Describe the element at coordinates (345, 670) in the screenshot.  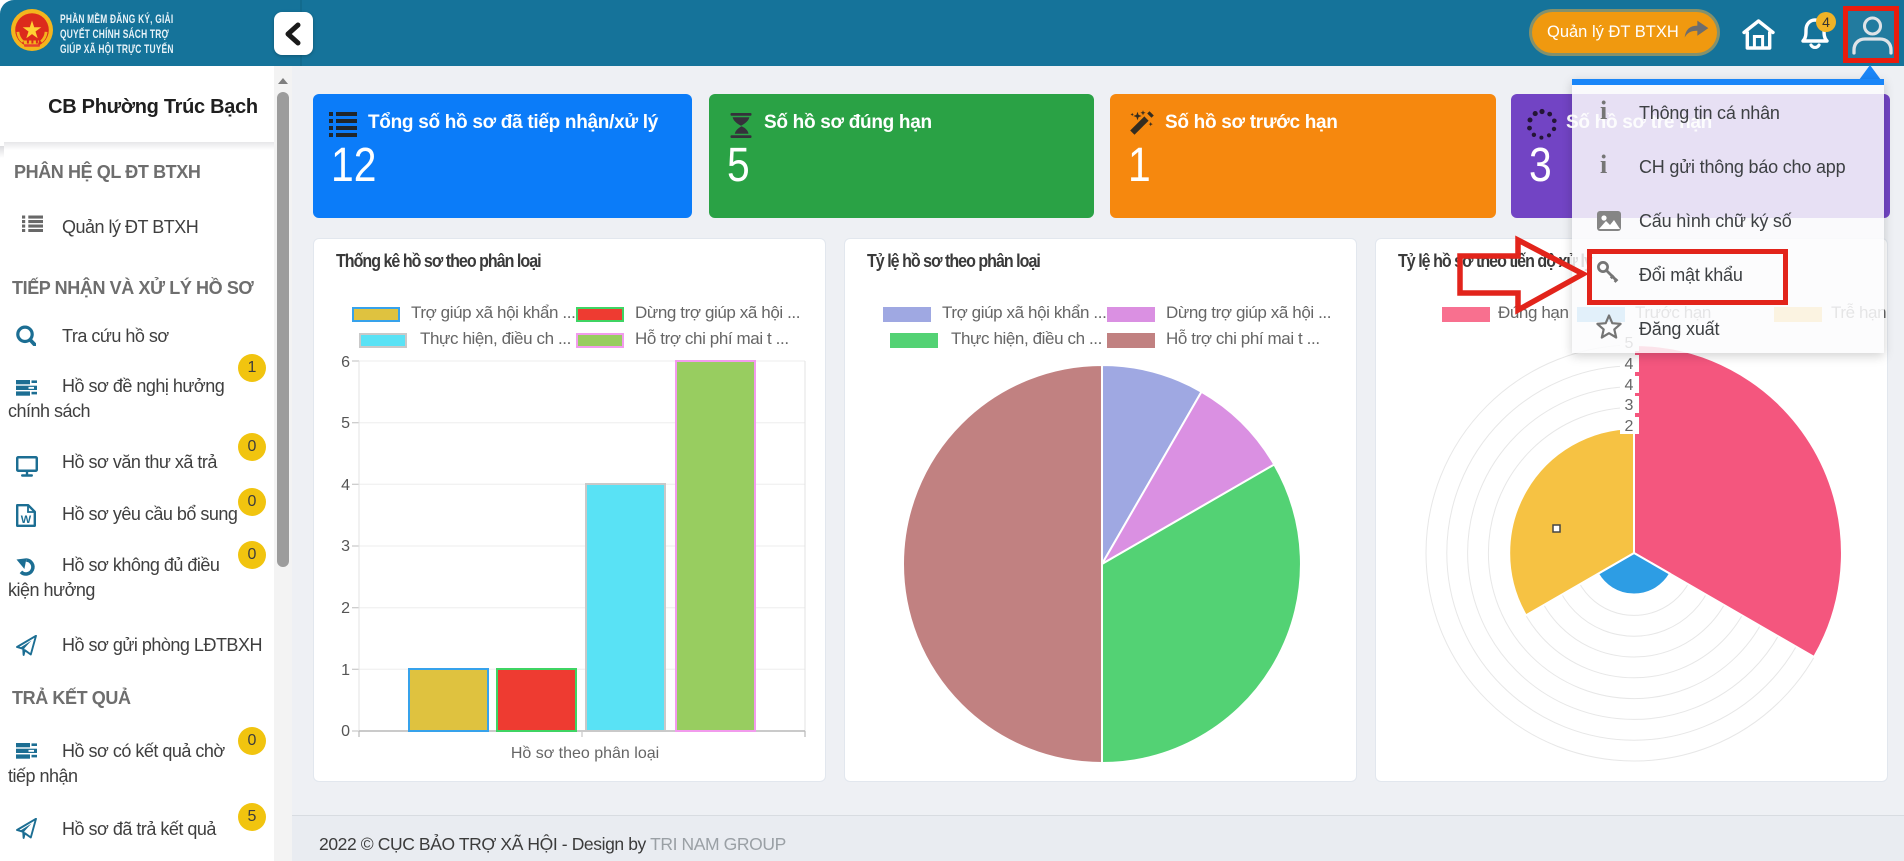
I see `svg-text: 1` at that location.